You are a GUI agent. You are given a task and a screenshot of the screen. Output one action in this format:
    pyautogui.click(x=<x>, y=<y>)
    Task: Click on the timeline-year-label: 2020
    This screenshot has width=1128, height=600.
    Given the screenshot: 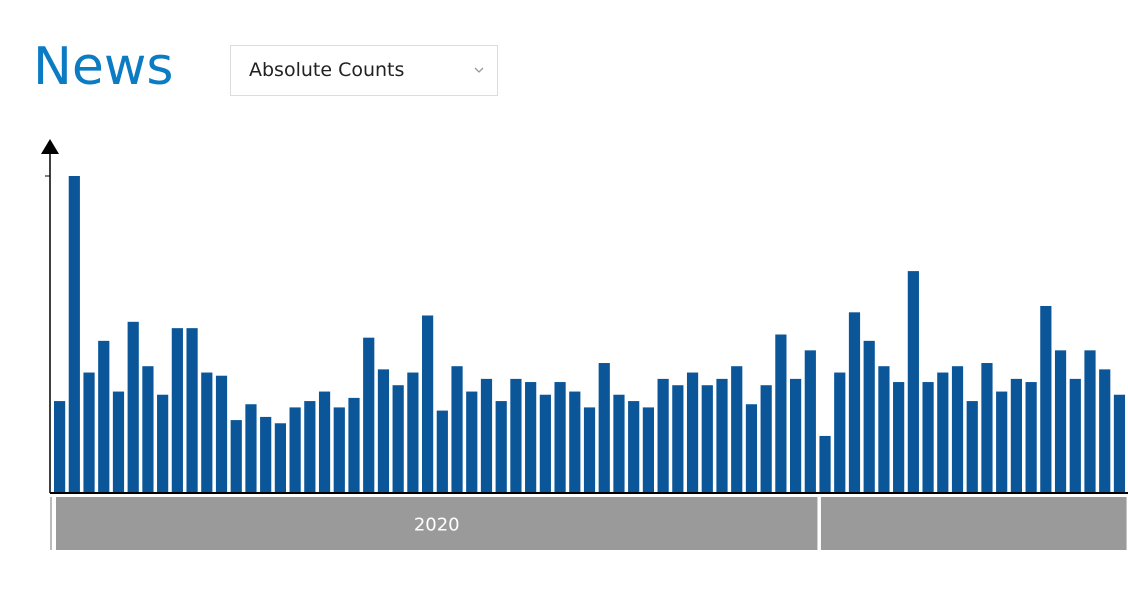 What is the action you would take?
    pyautogui.click(x=437, y=525)
    